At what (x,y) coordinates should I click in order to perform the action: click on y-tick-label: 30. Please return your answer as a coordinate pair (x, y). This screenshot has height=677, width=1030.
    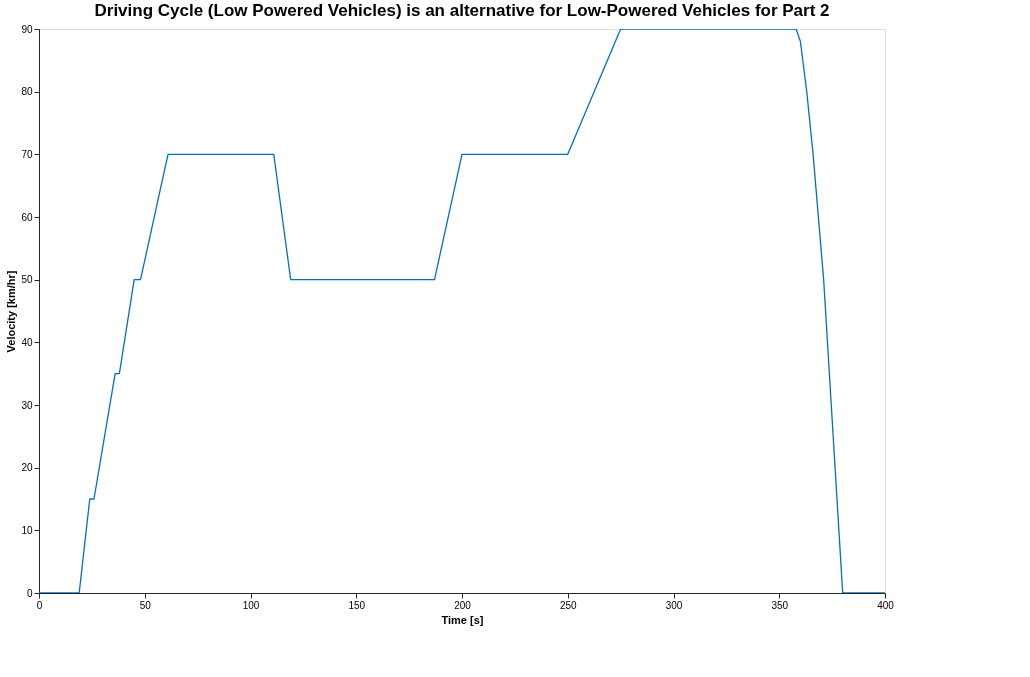
    Looking at the image, I should click on (27, 405).